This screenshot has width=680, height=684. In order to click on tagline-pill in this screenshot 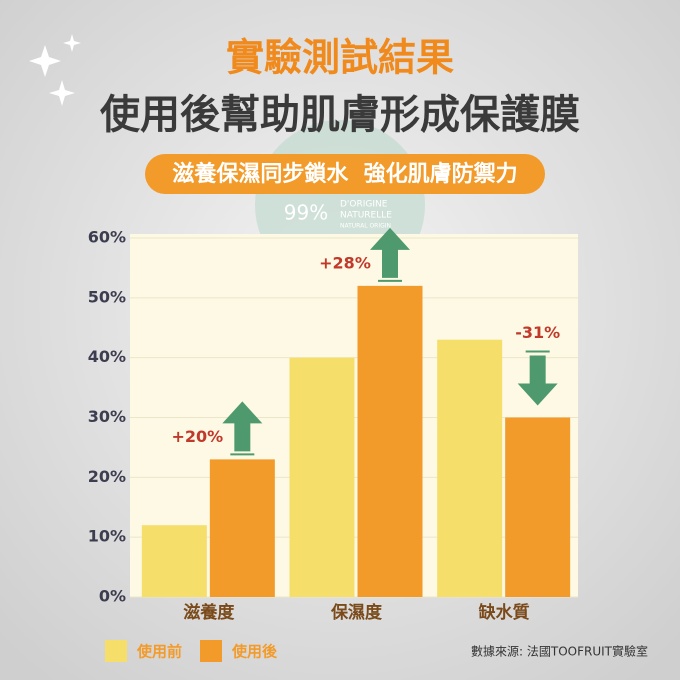, I will do `click(345, 174)`.